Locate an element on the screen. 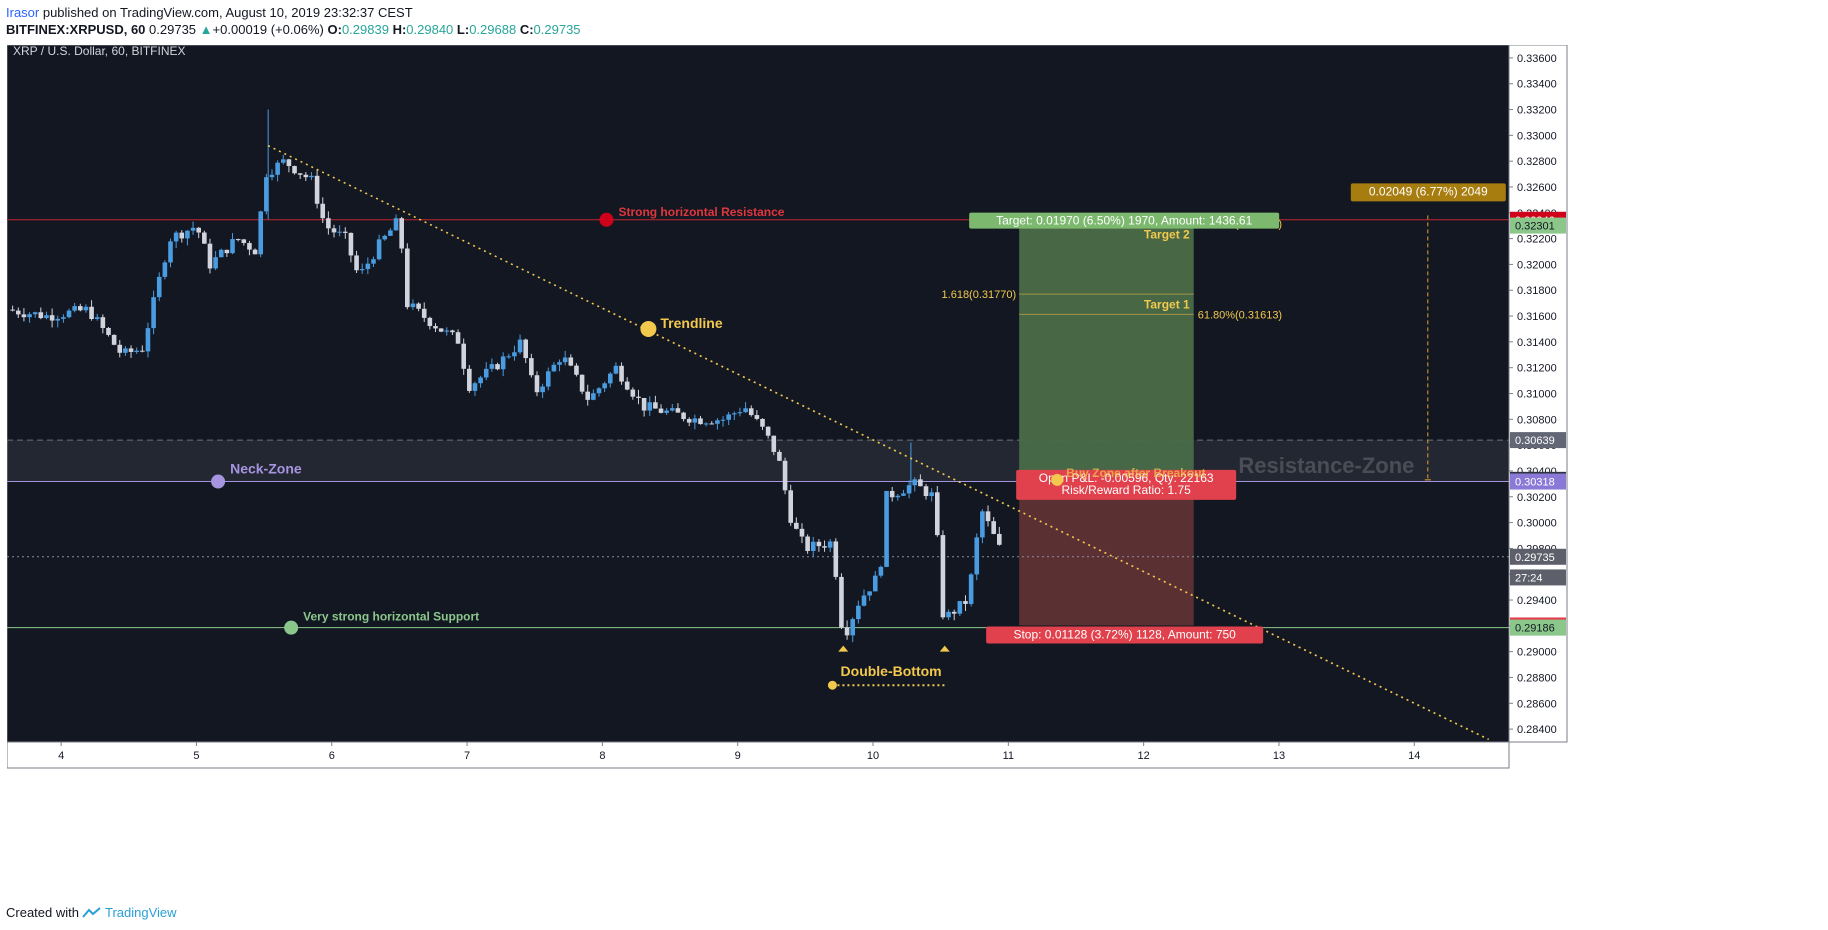 The height and width of the screenshot is (930, 1828). y-tick-label: 0.30800 is located at coordinates (1537, 420).